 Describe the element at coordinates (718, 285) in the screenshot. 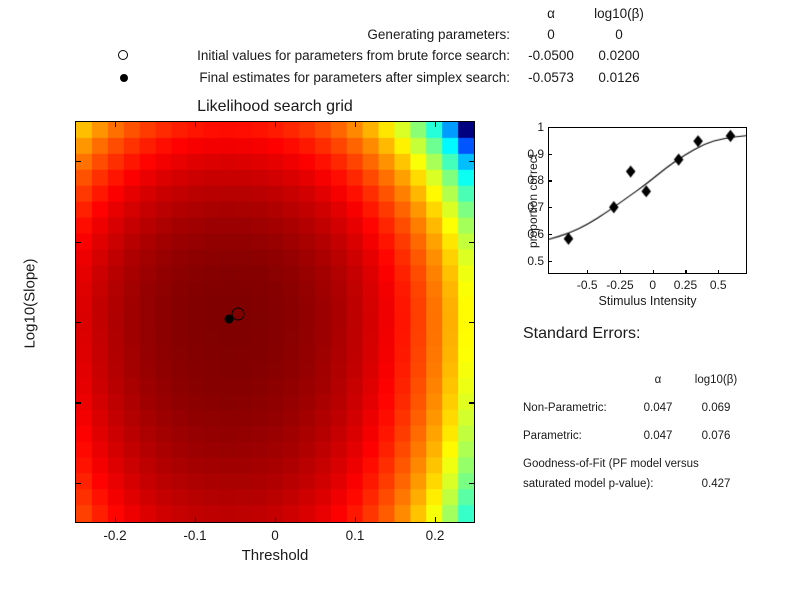

I see `pf-x-tick-label: 0.5` at that location.